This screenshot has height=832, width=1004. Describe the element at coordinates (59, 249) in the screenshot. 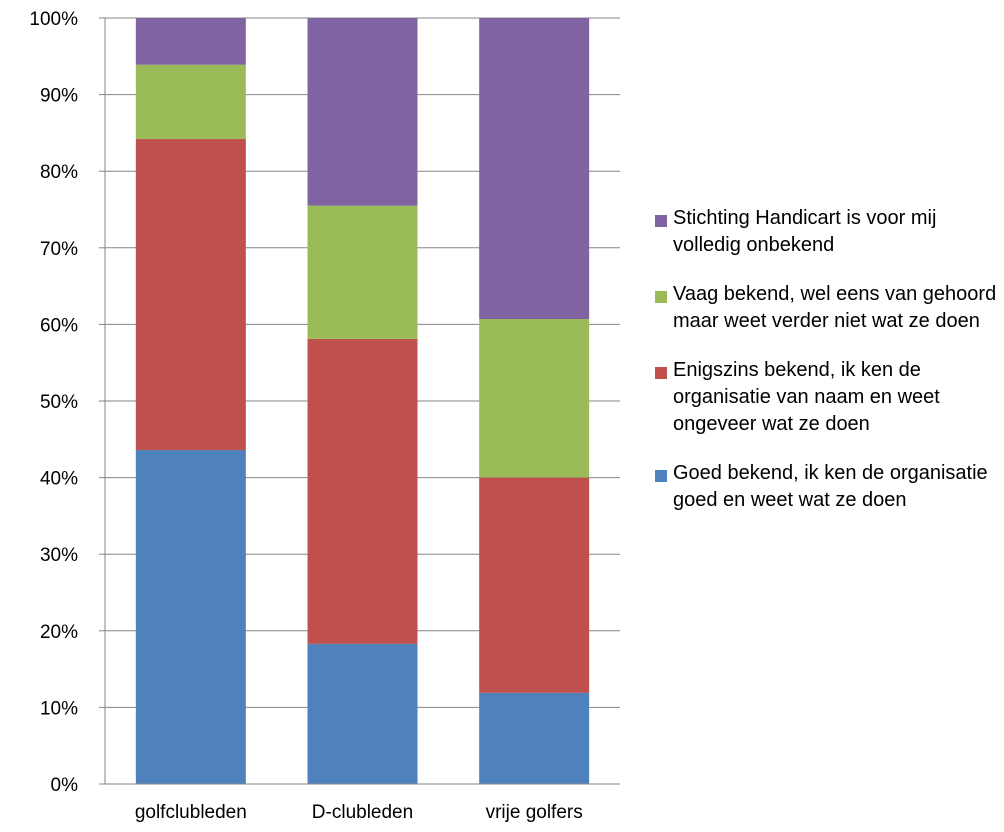

I see `y-tick-label: 70%` at that location.